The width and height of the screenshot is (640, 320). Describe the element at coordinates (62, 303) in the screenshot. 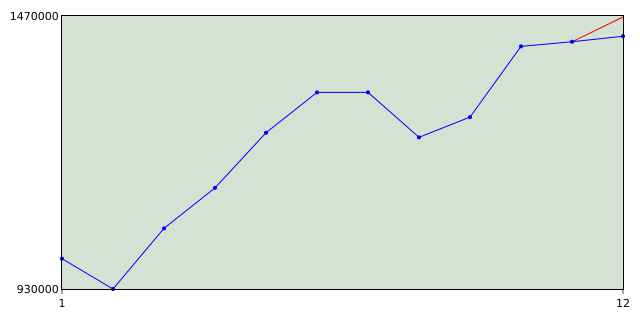

I see `x-tick-label: 1` at that location.